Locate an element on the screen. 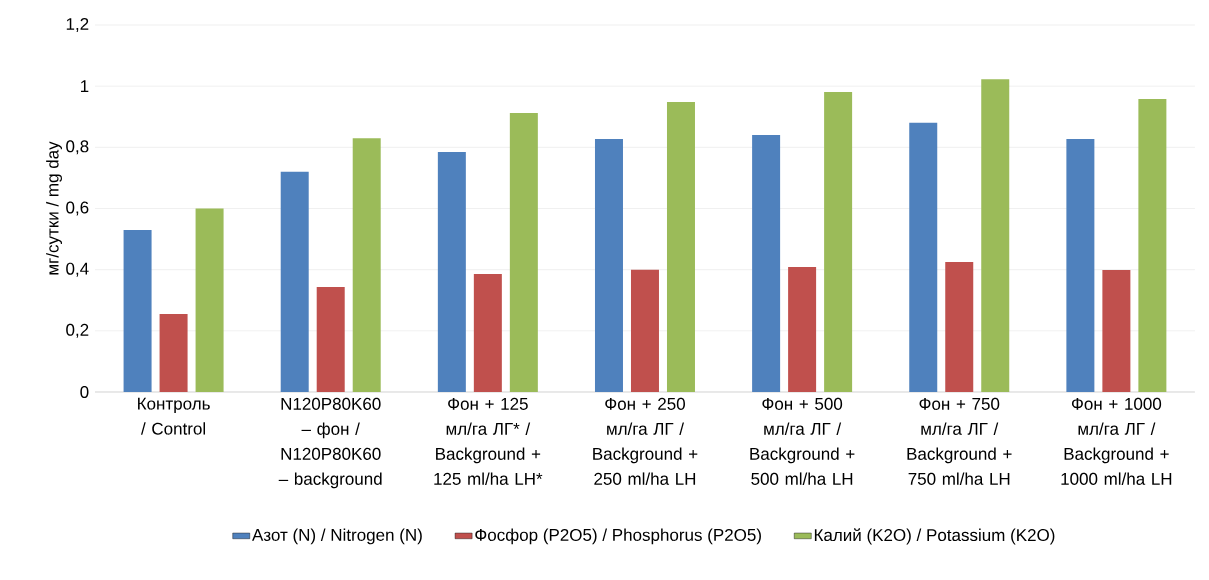  y-tick-label: 0 is located at coordinates (84, 392).